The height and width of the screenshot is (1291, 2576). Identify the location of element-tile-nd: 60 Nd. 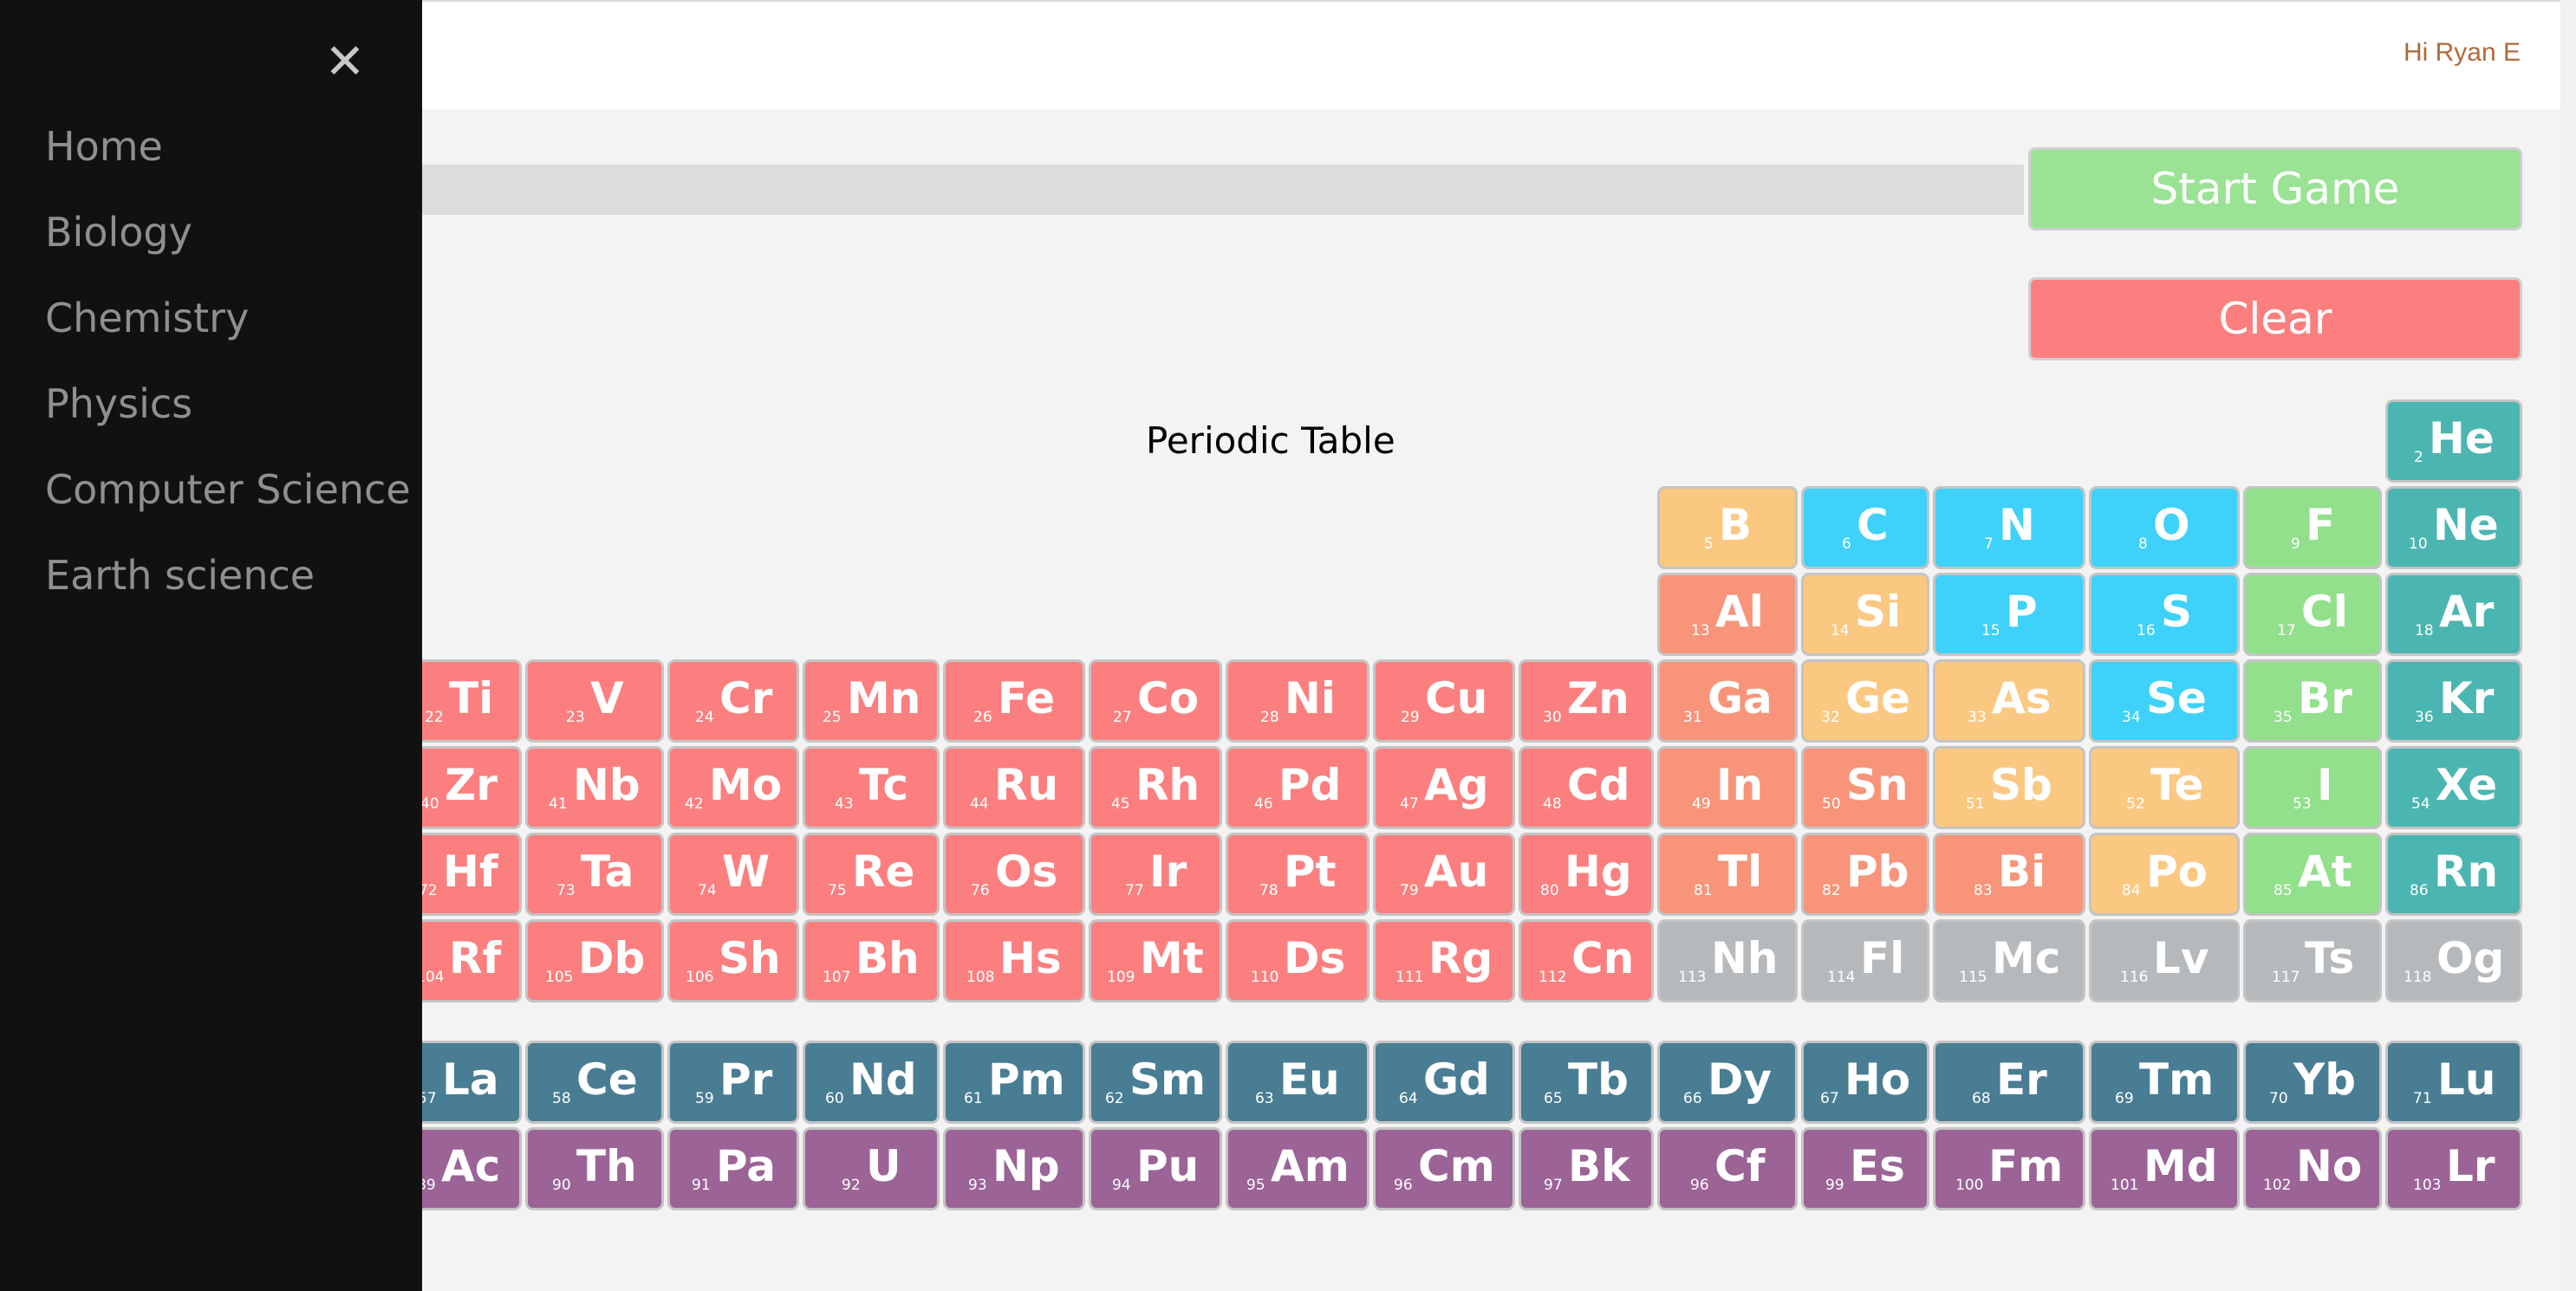
(871, 1082).